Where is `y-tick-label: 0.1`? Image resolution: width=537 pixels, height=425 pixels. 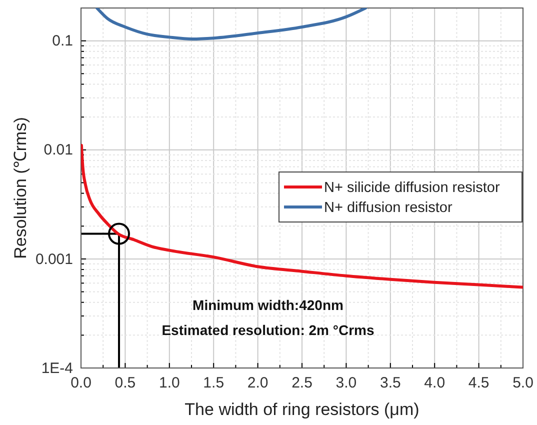
y-tick-label: 0.1 is located at coordinates (62, 41).